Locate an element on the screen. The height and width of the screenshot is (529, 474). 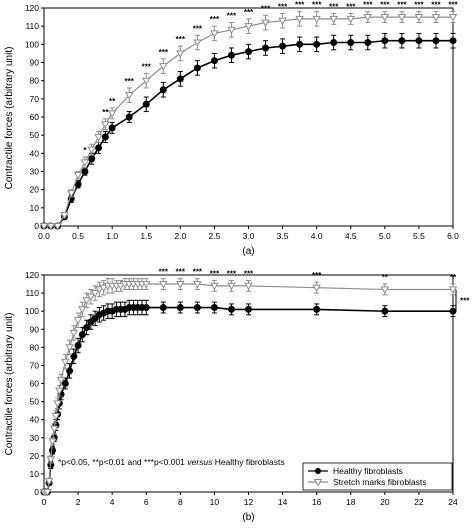
y-tick-label: 90 is located at coordinates (35, 329).